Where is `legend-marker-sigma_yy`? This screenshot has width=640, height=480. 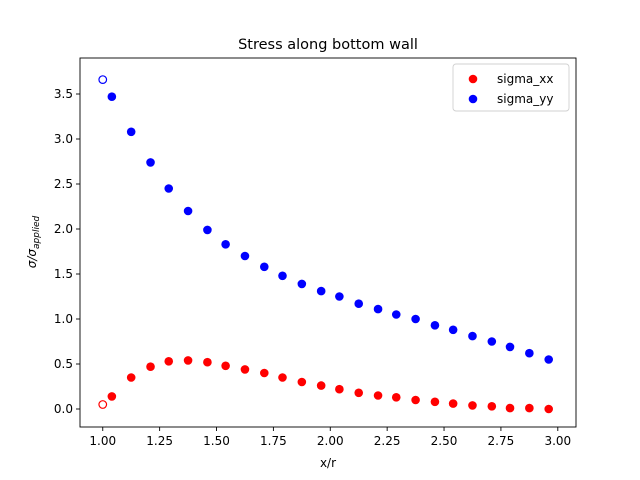 legend-marker-sigma_yy is located at coordinates (473, 99).